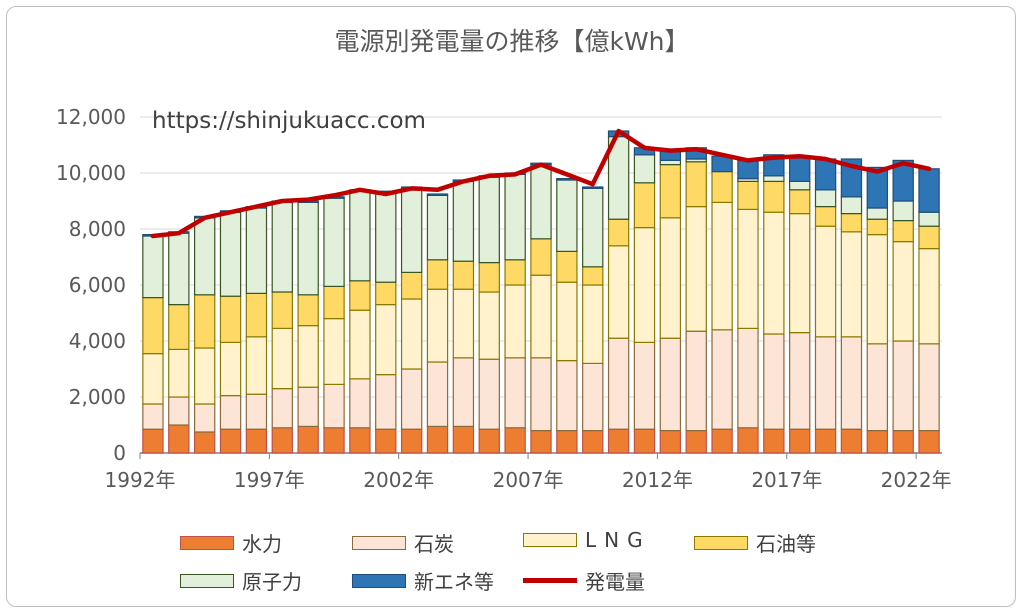  What do you see at coordinates (269, 480) in the screenshot?
I see `x-tick-label-5: 1997年` at bounding box center [269, 480].